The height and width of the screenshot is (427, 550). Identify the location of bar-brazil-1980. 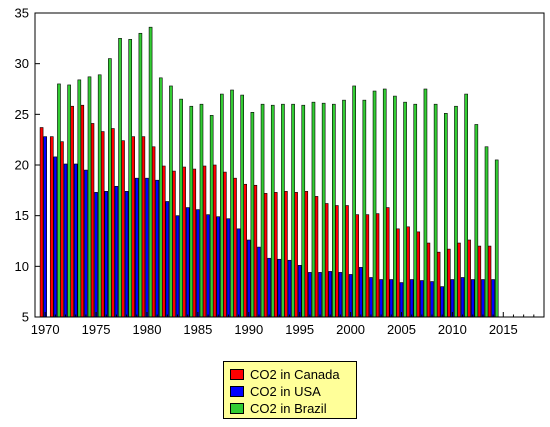
(150, 172).